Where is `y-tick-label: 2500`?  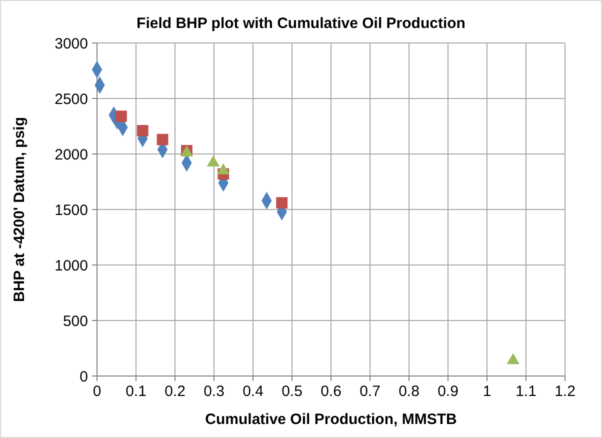
y-tick-label: 2500 is located at coordinates (71, 99).